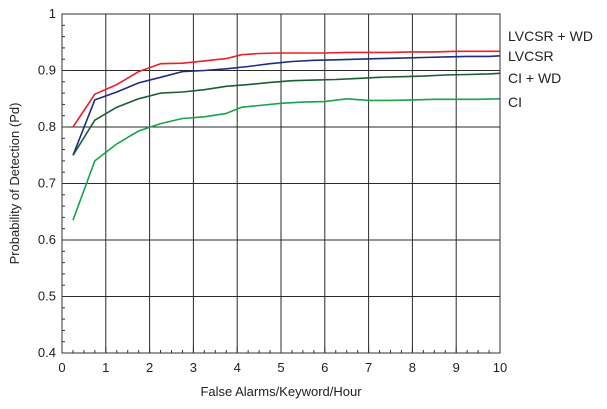  I want to click on x-axis-title: False Alarms/Keyword/Hour, so click(281, 391).